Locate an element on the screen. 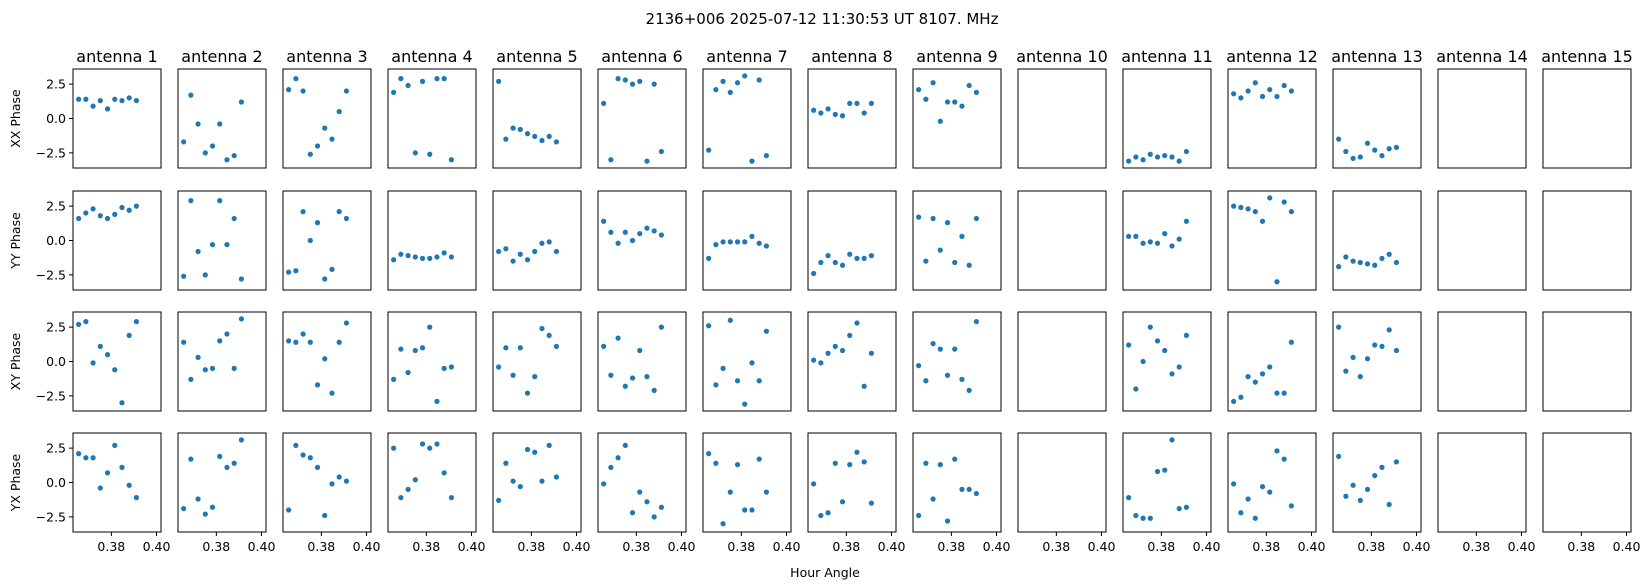 The width and height of the screenshot is (1644, 586). y-tick-label: 2.5 is located at coordinates (56, 448).